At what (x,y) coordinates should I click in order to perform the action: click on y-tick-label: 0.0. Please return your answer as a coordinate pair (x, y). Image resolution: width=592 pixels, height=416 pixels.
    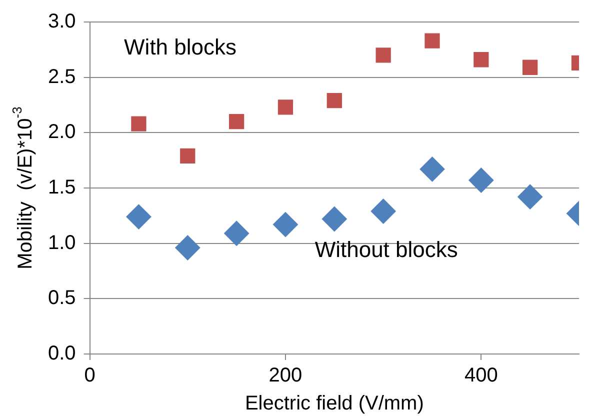
    Looking at the image, I should click on (62, 353).